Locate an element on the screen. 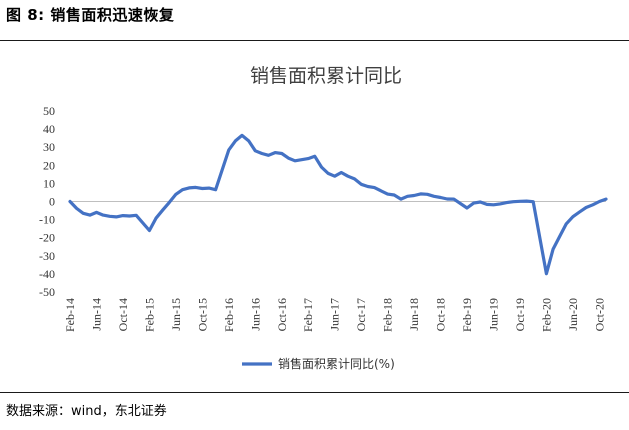 The height and width of the screenshot is (430, 629). x-tick-label: Jun-17 is located at coordinates (335, 314).